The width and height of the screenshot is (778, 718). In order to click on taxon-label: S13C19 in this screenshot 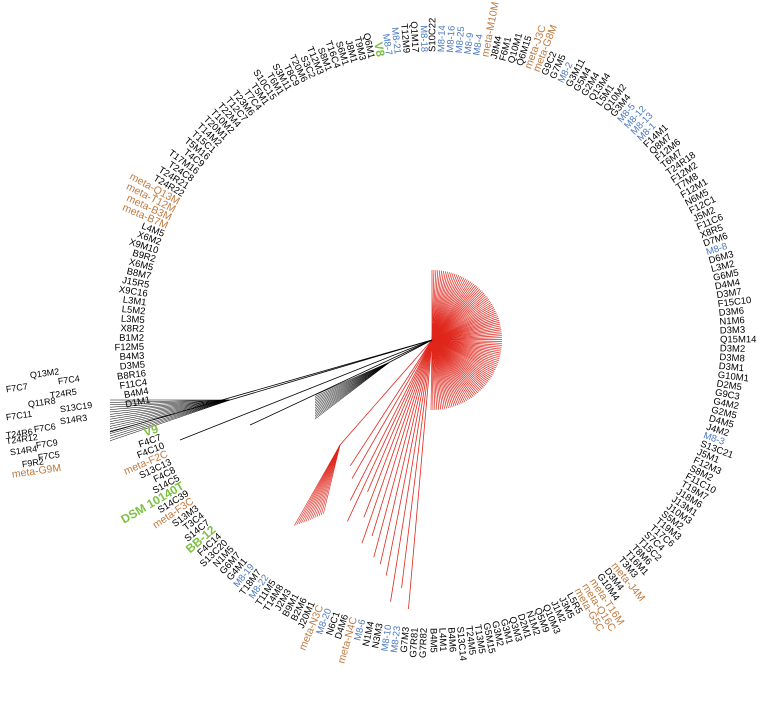, I will do `click(76, 407)`.